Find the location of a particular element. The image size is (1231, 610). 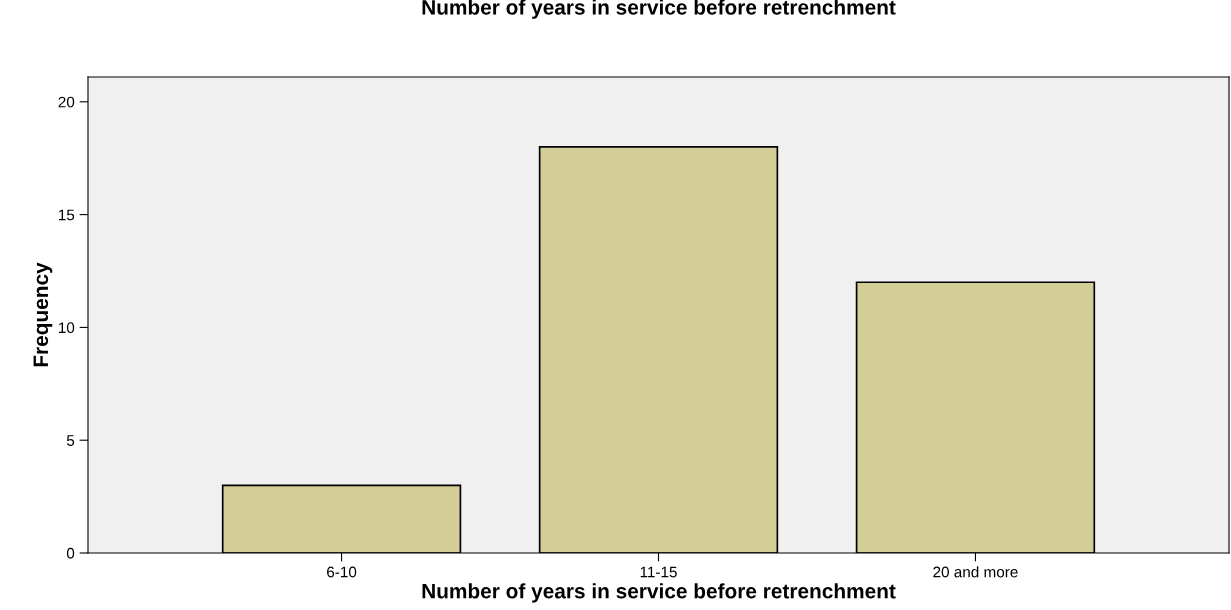

y-tick-label: 10 is located at coordinates (66, 328).